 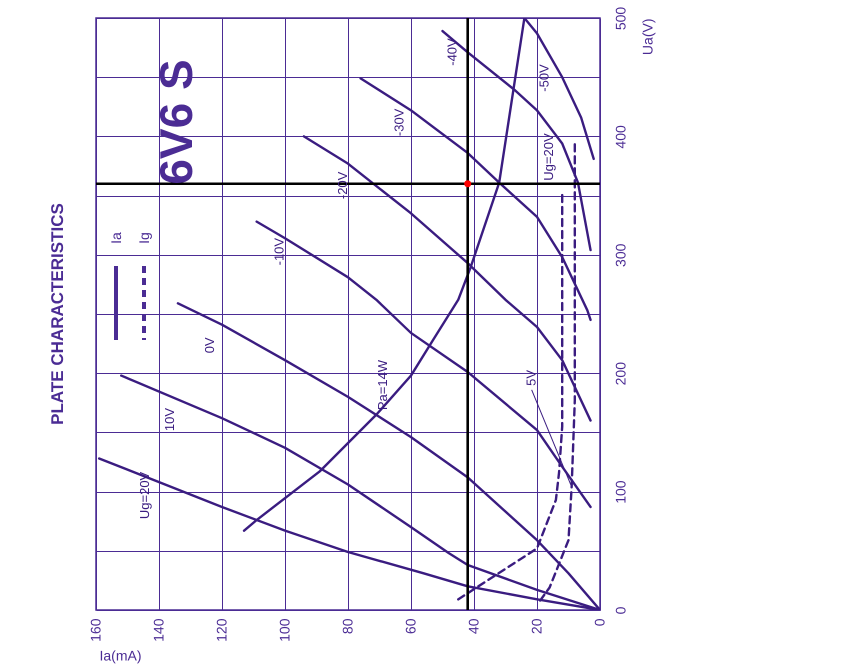 I want to click on text: 0V, so click(x=209, y=345).